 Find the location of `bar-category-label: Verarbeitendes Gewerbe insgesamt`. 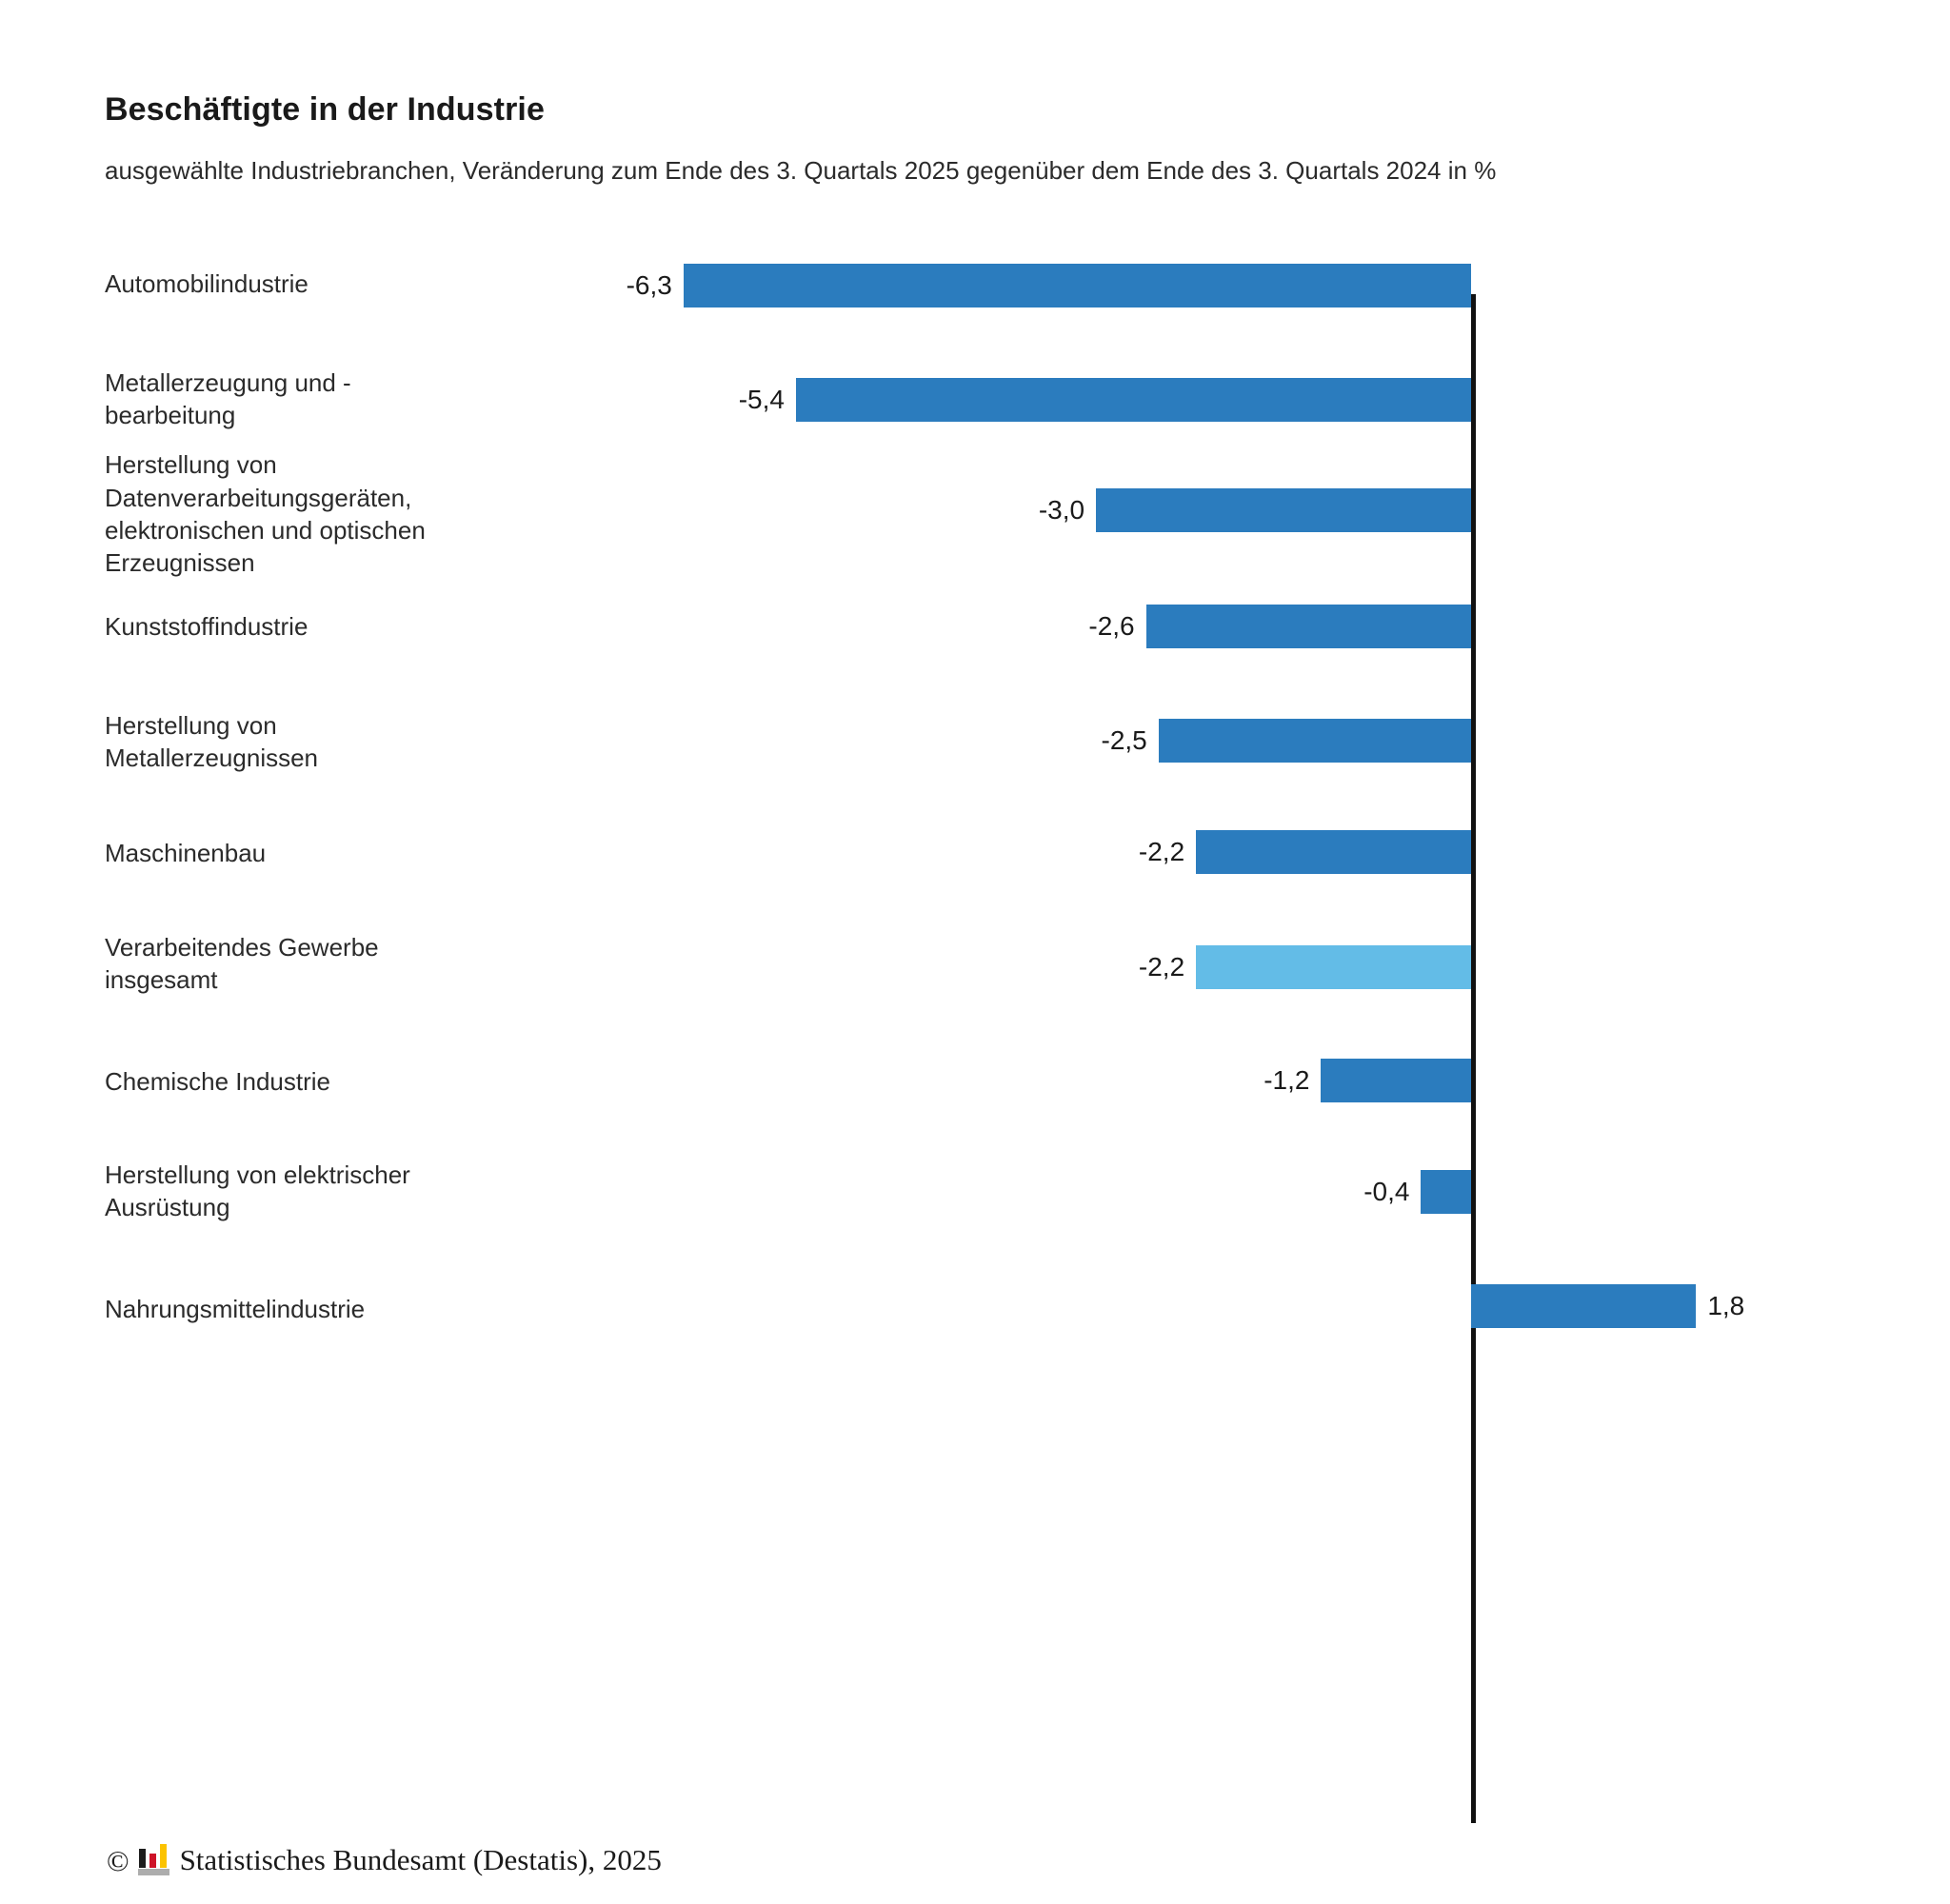

bar-category-label: Verarbeitendes Gewerbe insgesamt is located at coordinates (242, 963).